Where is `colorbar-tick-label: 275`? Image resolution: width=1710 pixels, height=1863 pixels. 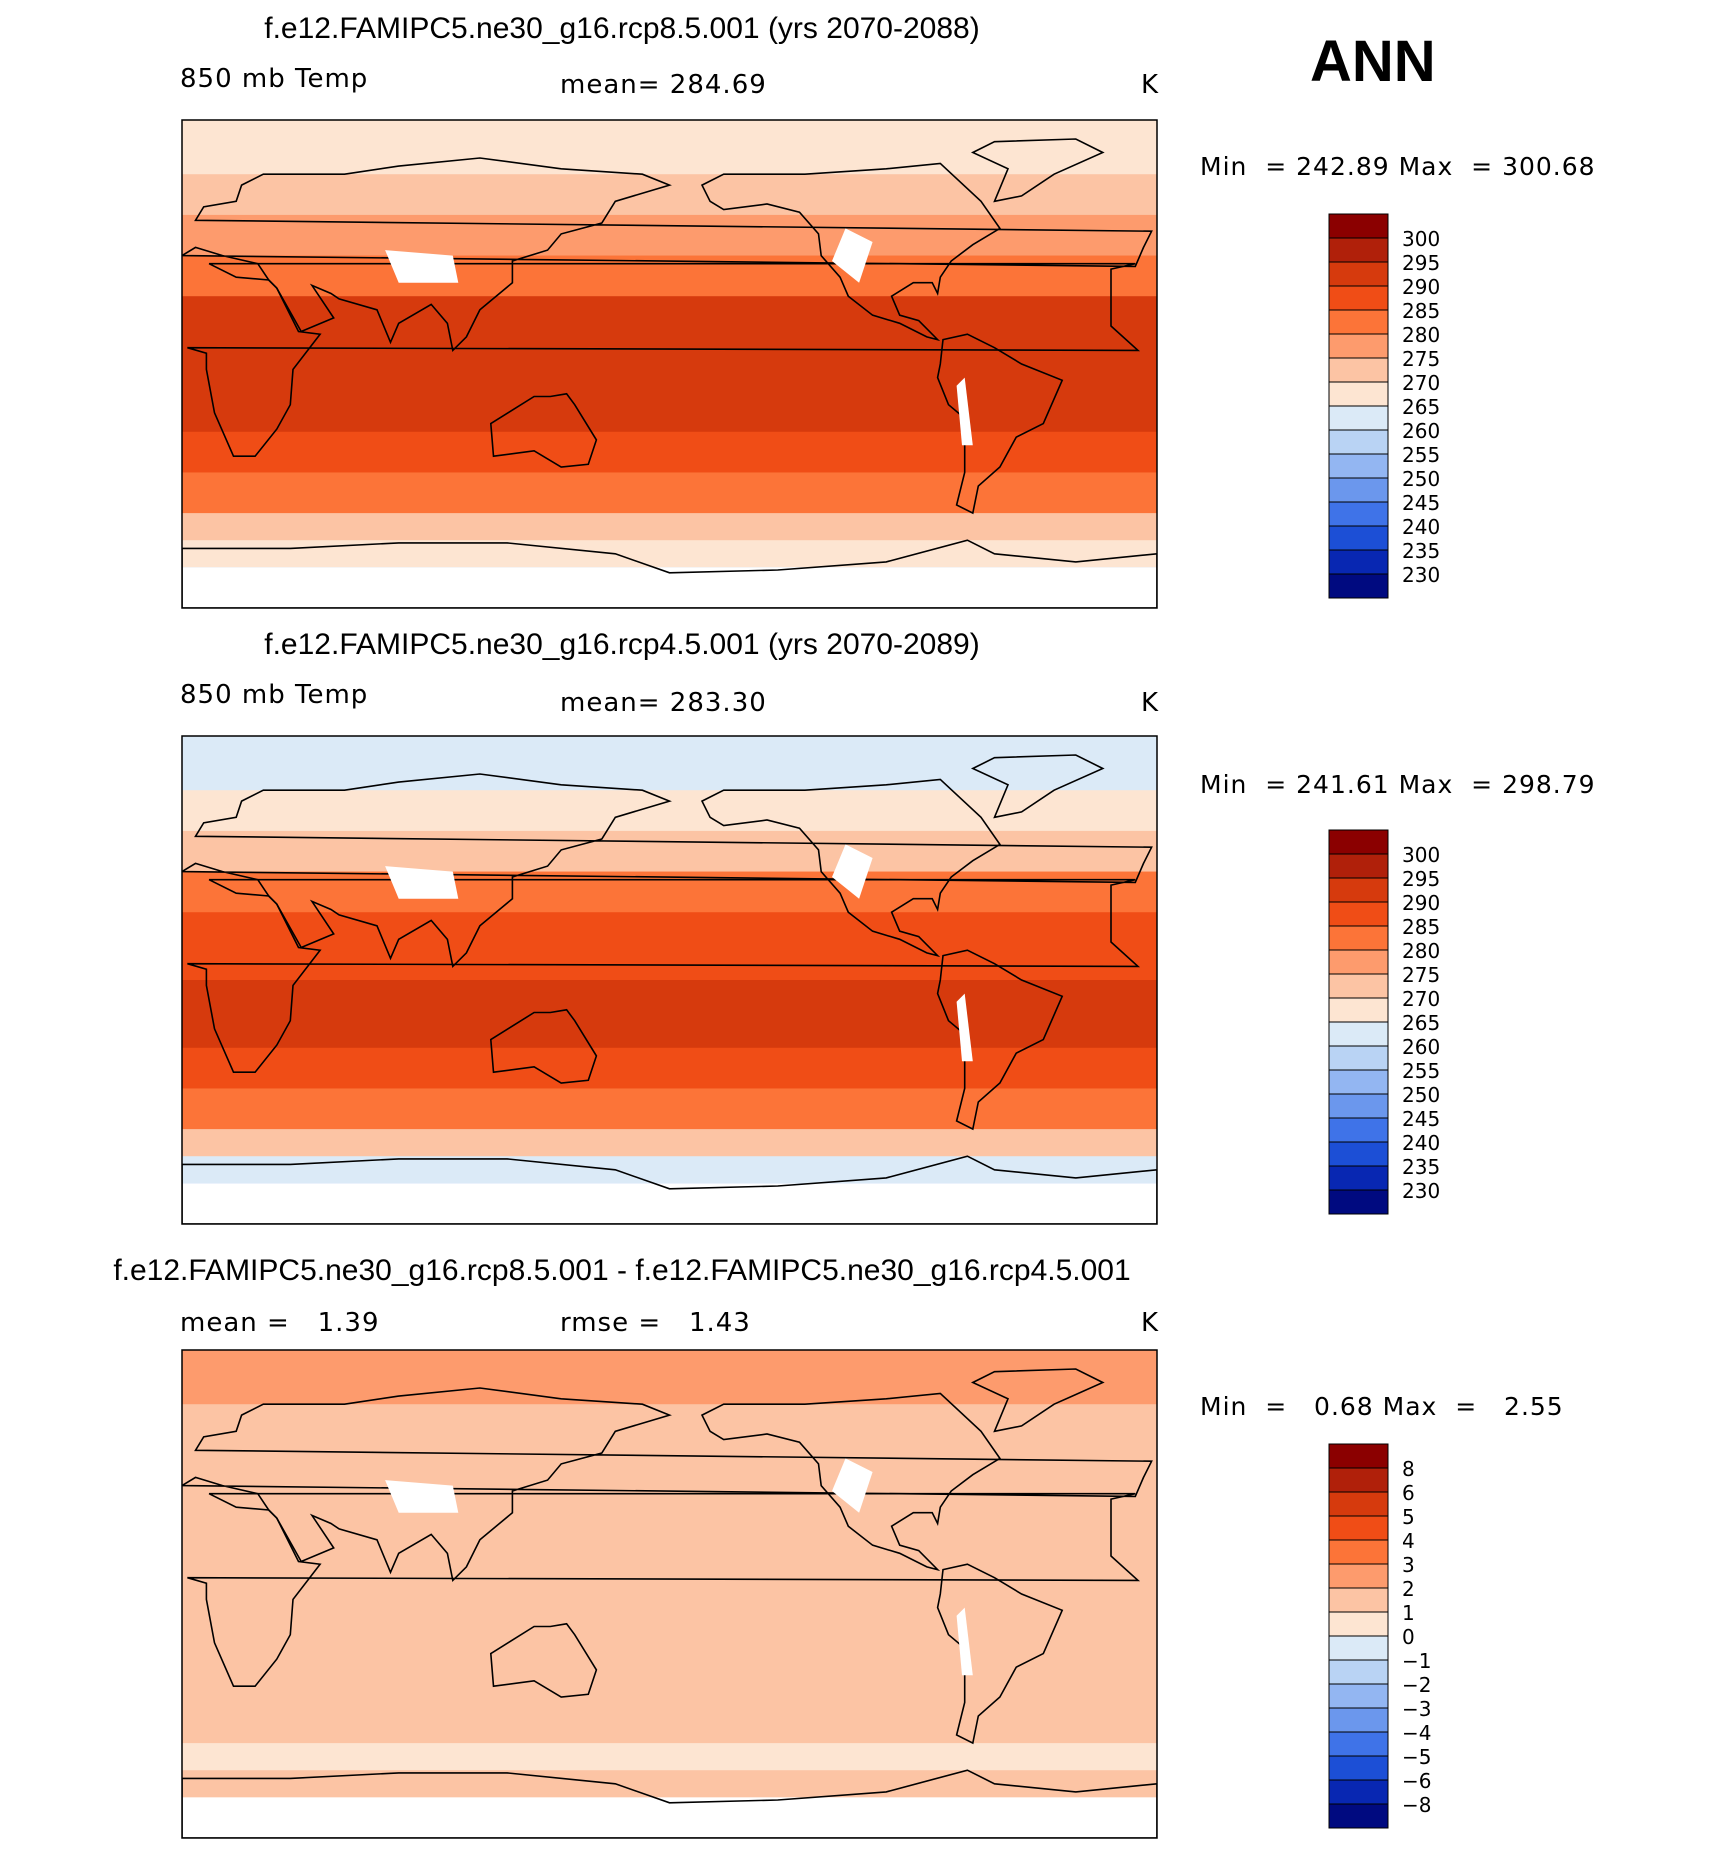 colorbar-tick-label: 275 is located at coordinates (1421, 359).